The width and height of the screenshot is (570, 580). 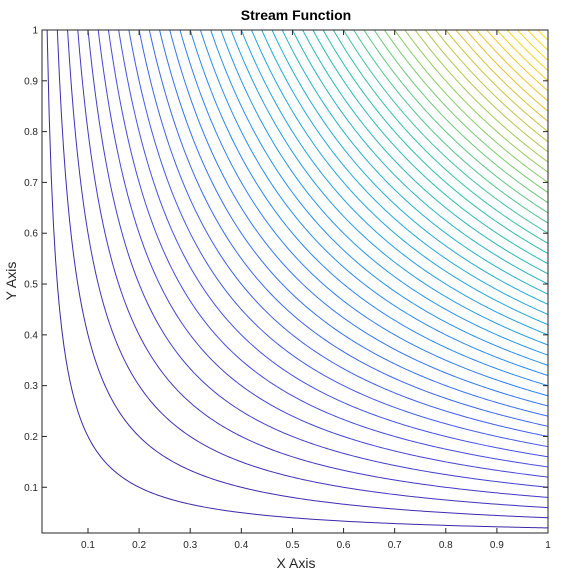 What do you see at coordinates (88, 545) in the screenshot?
I see `x-tick-label: 0.1` at bounding box center [88, 545].